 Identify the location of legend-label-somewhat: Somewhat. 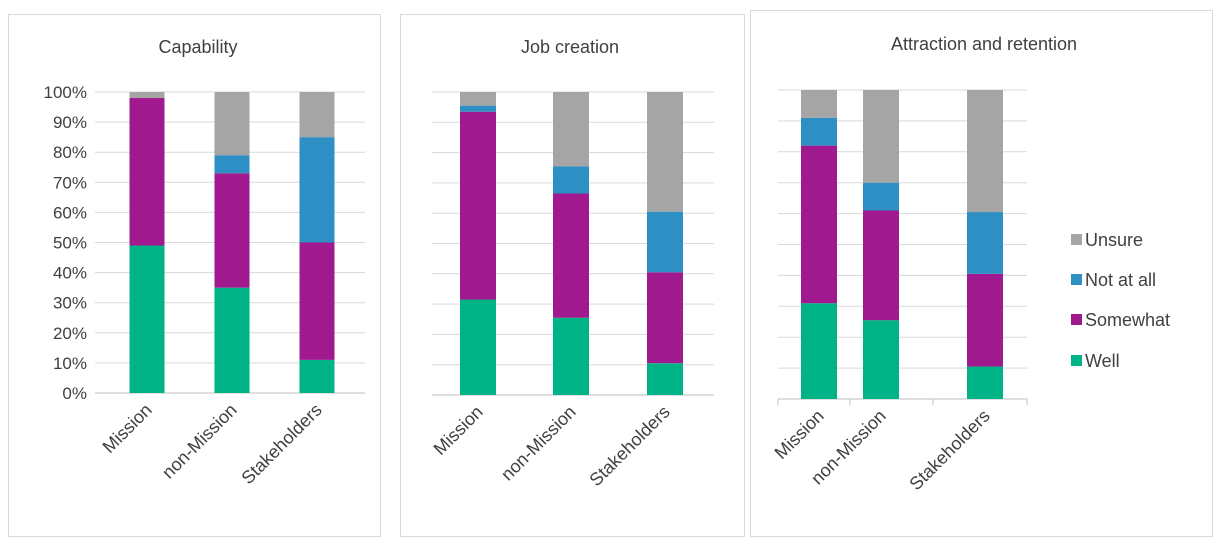
(1127, 320).